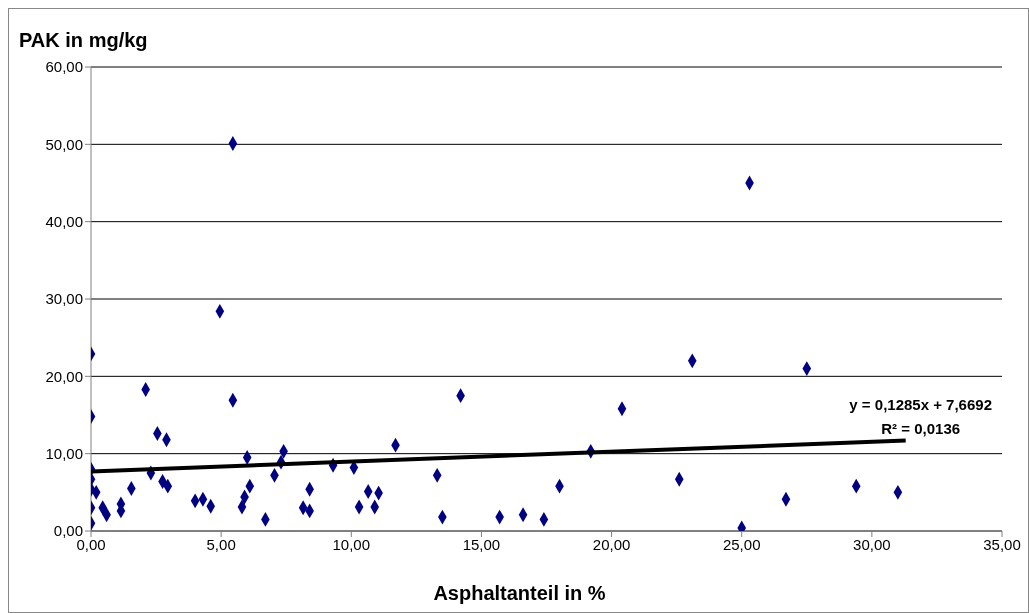 The image size is (1029, 613). What do you see at coordinates (64, 453) in the screenshot?
I see `y-tick-label: 10,00` at bounding box center [64, 453].